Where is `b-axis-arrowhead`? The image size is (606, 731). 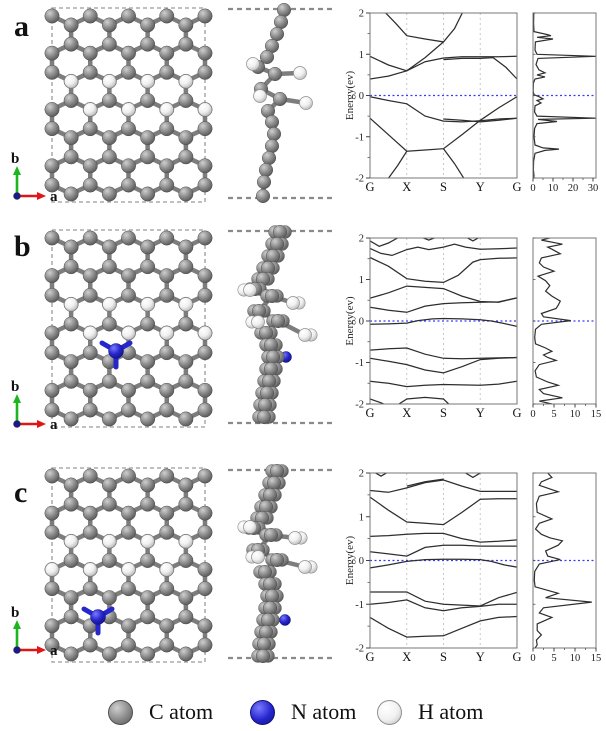 b-axis-arrowhead is located at coordinates (17, 398).